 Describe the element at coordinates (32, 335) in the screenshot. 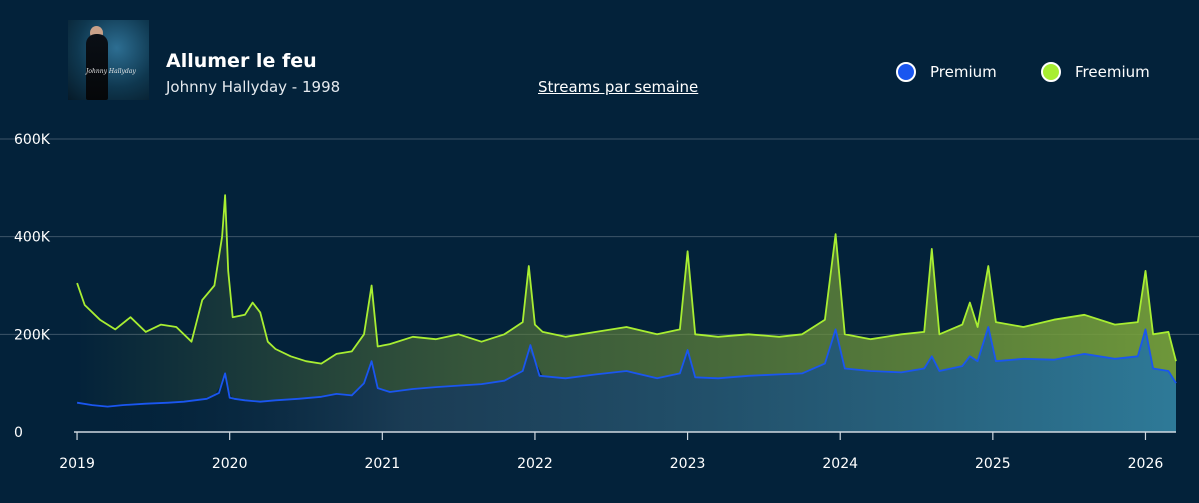

I see `y-tick-label: 200K` at that location.